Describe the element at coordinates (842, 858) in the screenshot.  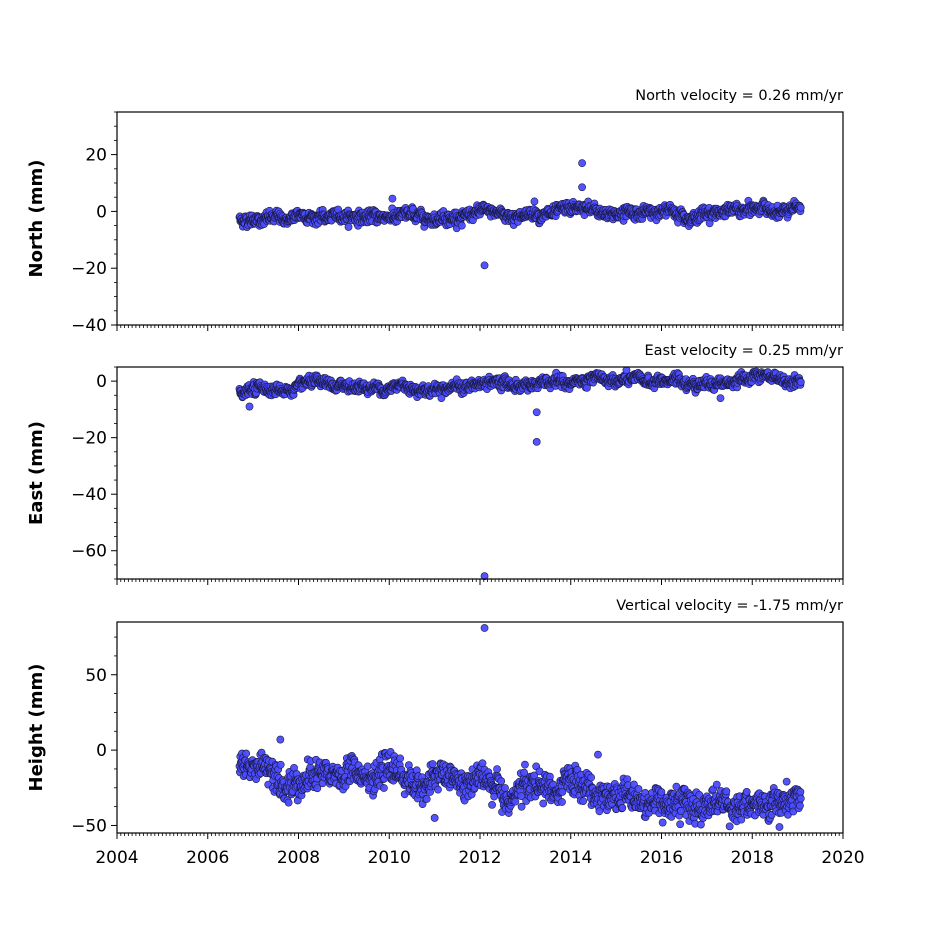
I see `x-tick-label: 2020` at that location.